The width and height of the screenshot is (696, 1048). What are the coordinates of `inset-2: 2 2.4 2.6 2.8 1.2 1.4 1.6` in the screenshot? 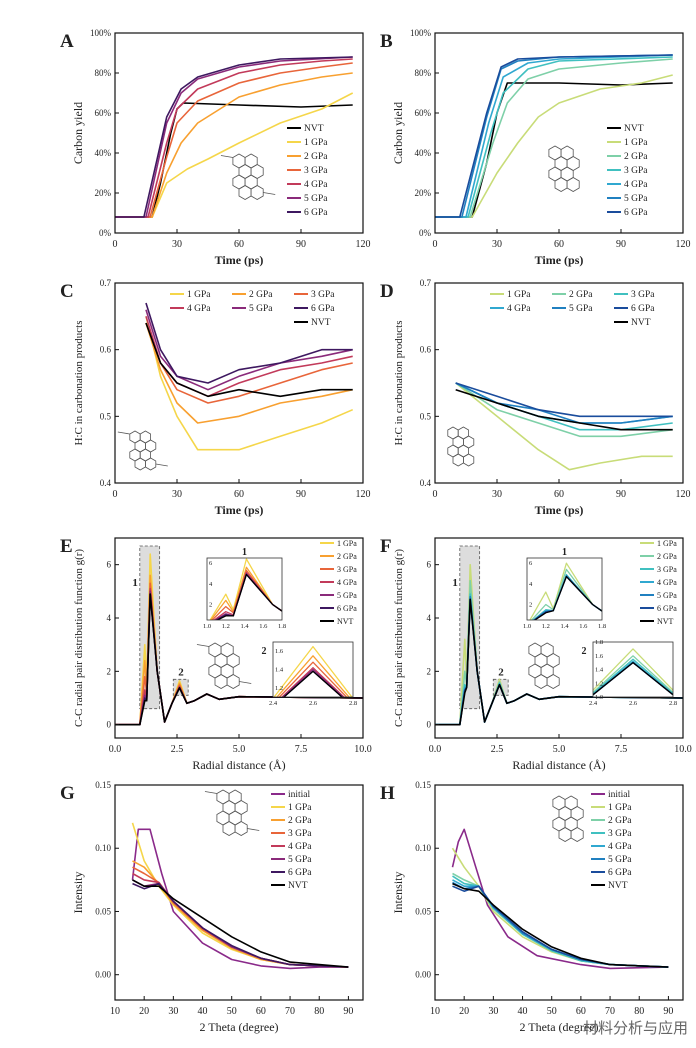 It's located at (309, 674).